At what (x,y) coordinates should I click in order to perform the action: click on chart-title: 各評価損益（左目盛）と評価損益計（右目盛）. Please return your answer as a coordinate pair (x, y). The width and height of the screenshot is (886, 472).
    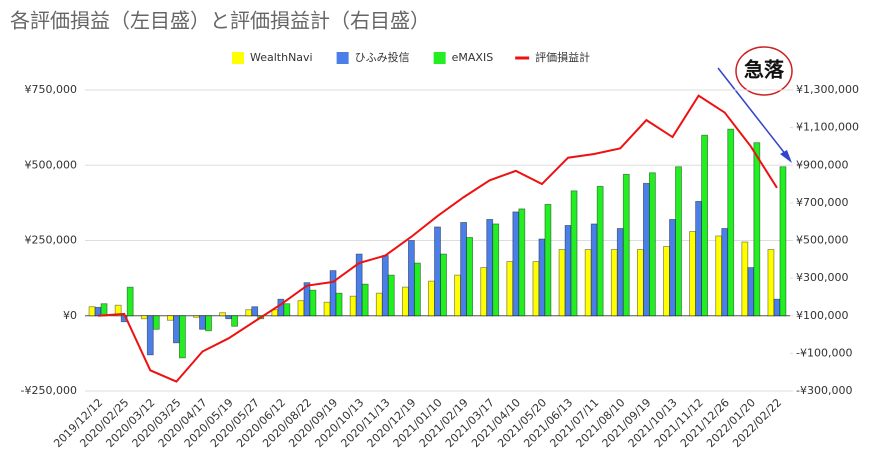
    Looking at the image, I should click on (220, 21).